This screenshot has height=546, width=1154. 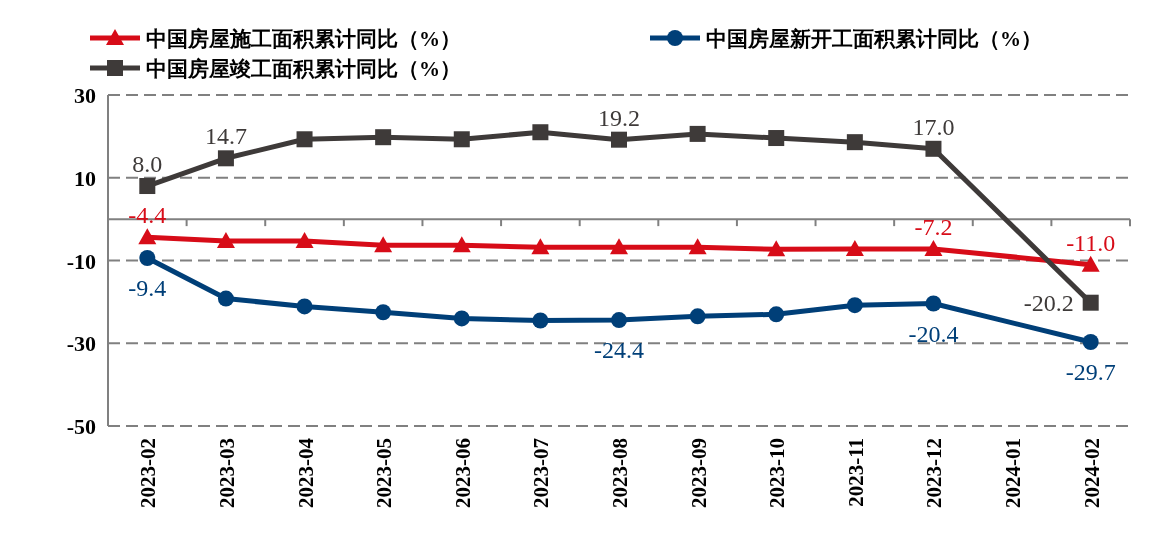 What do you see at coordinates (933, 126) in the screenshot?
I see `data-label: 17.0` at bounding box center [933, 126].